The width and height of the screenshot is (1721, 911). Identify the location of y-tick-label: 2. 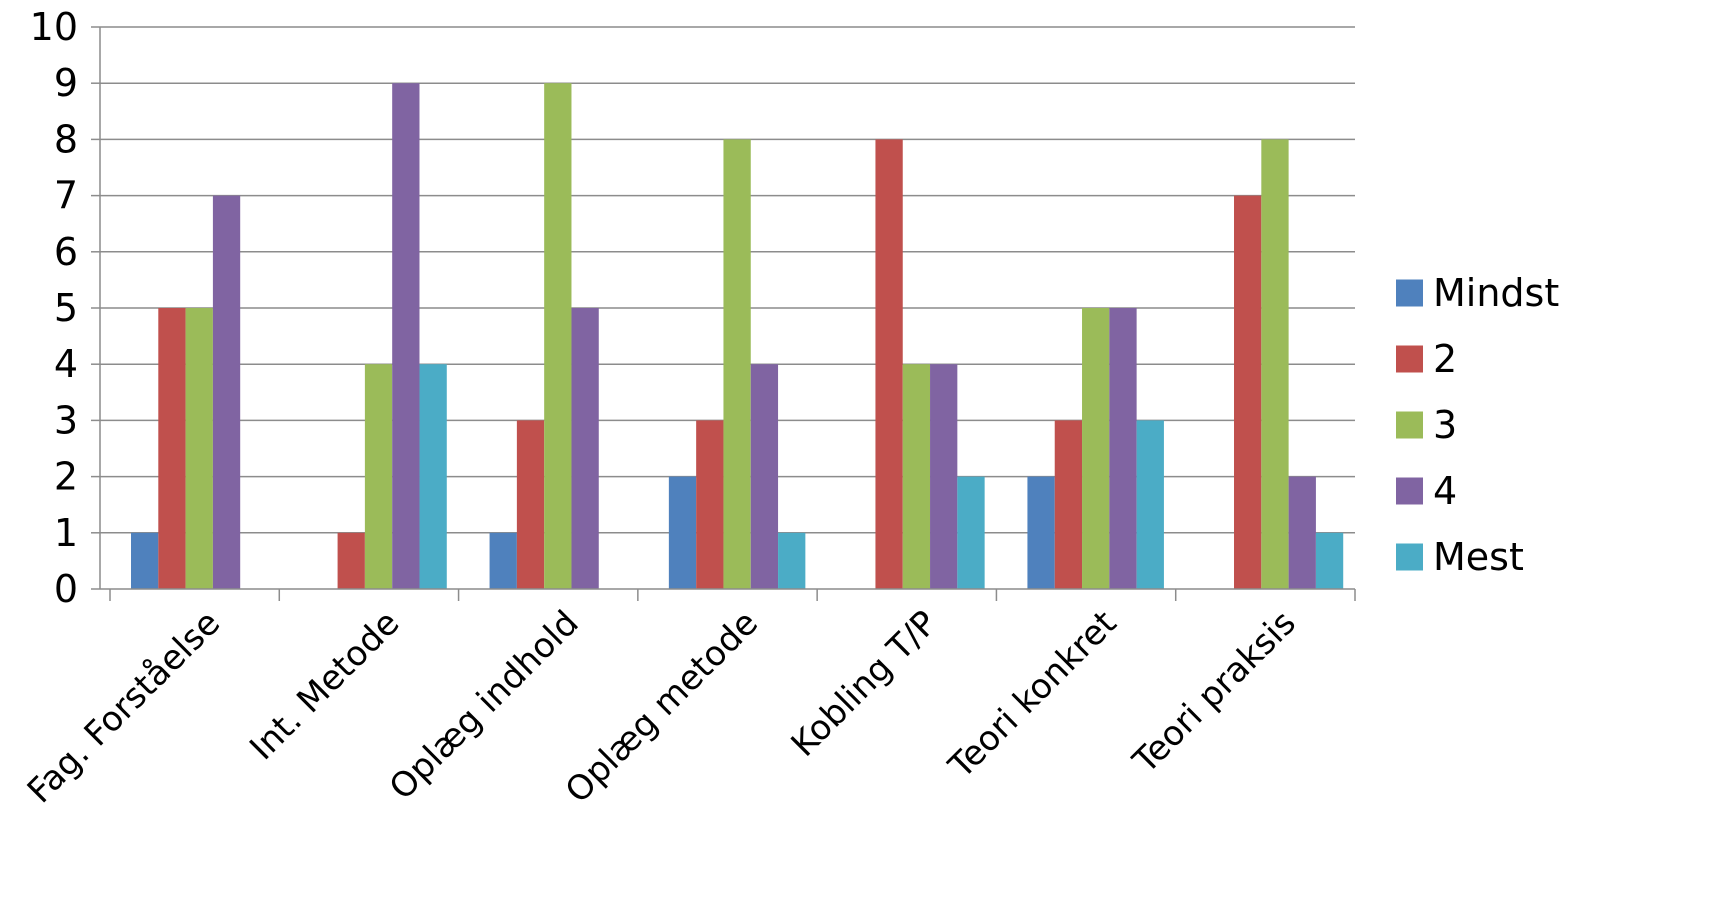
(66, 477).